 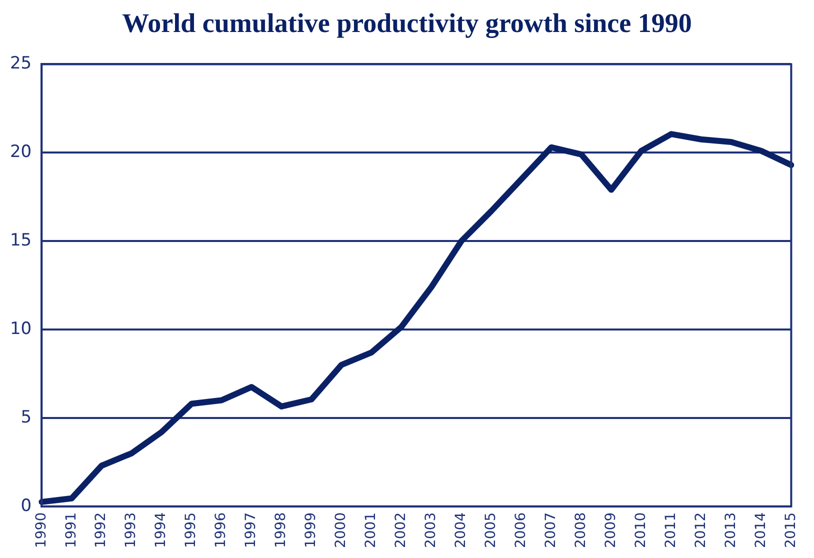 What do you see at coordinates (491, 530) in the screenshot?
I see `x-tick-label: 2005` at bounding box center [491, 530].